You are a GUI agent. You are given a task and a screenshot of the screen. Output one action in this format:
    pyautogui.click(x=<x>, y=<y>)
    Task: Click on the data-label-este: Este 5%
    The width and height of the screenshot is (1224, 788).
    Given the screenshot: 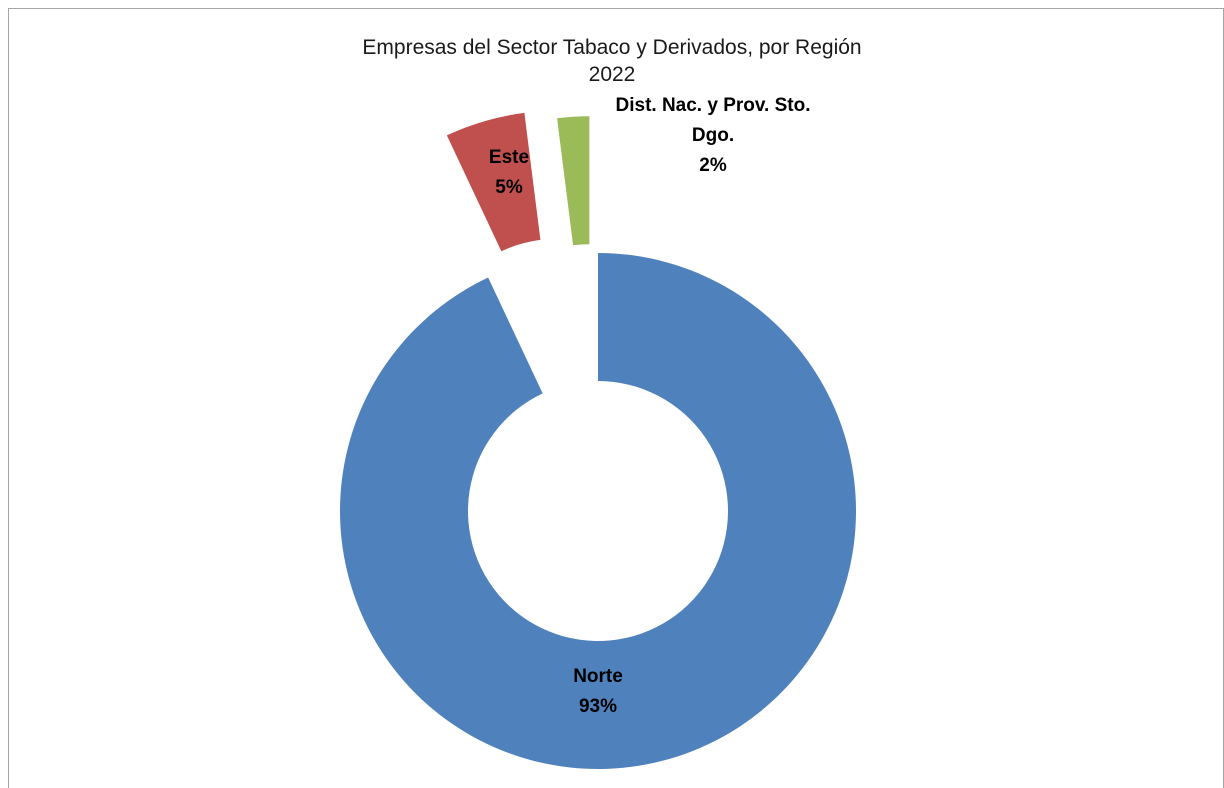 What is the action you would take?
    pyautogui.click(x=509, y=172)
    